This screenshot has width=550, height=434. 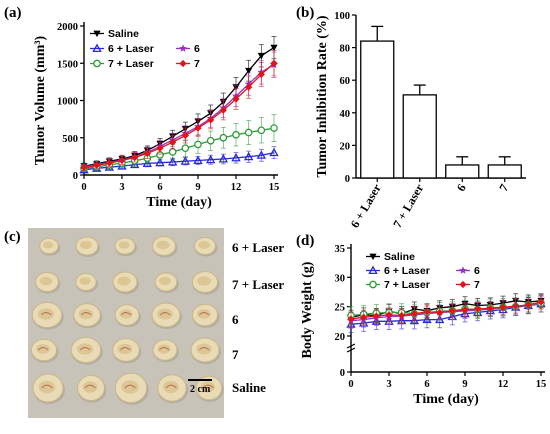 I want to click on x-tick-label: 0, so click(x=83, y=187).